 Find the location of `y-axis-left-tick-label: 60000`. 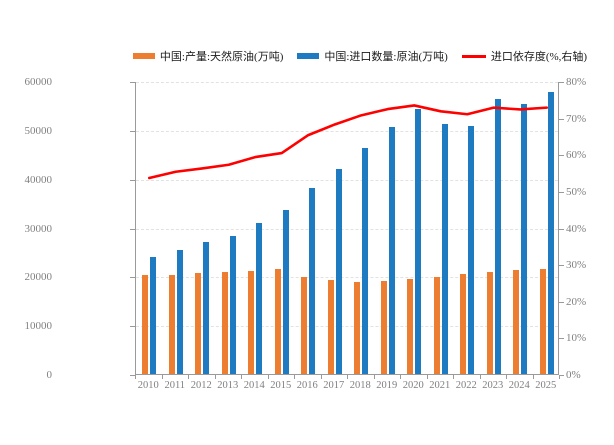

y-axis-left-tick-label: 60000 is located at coordinates (38, 82).